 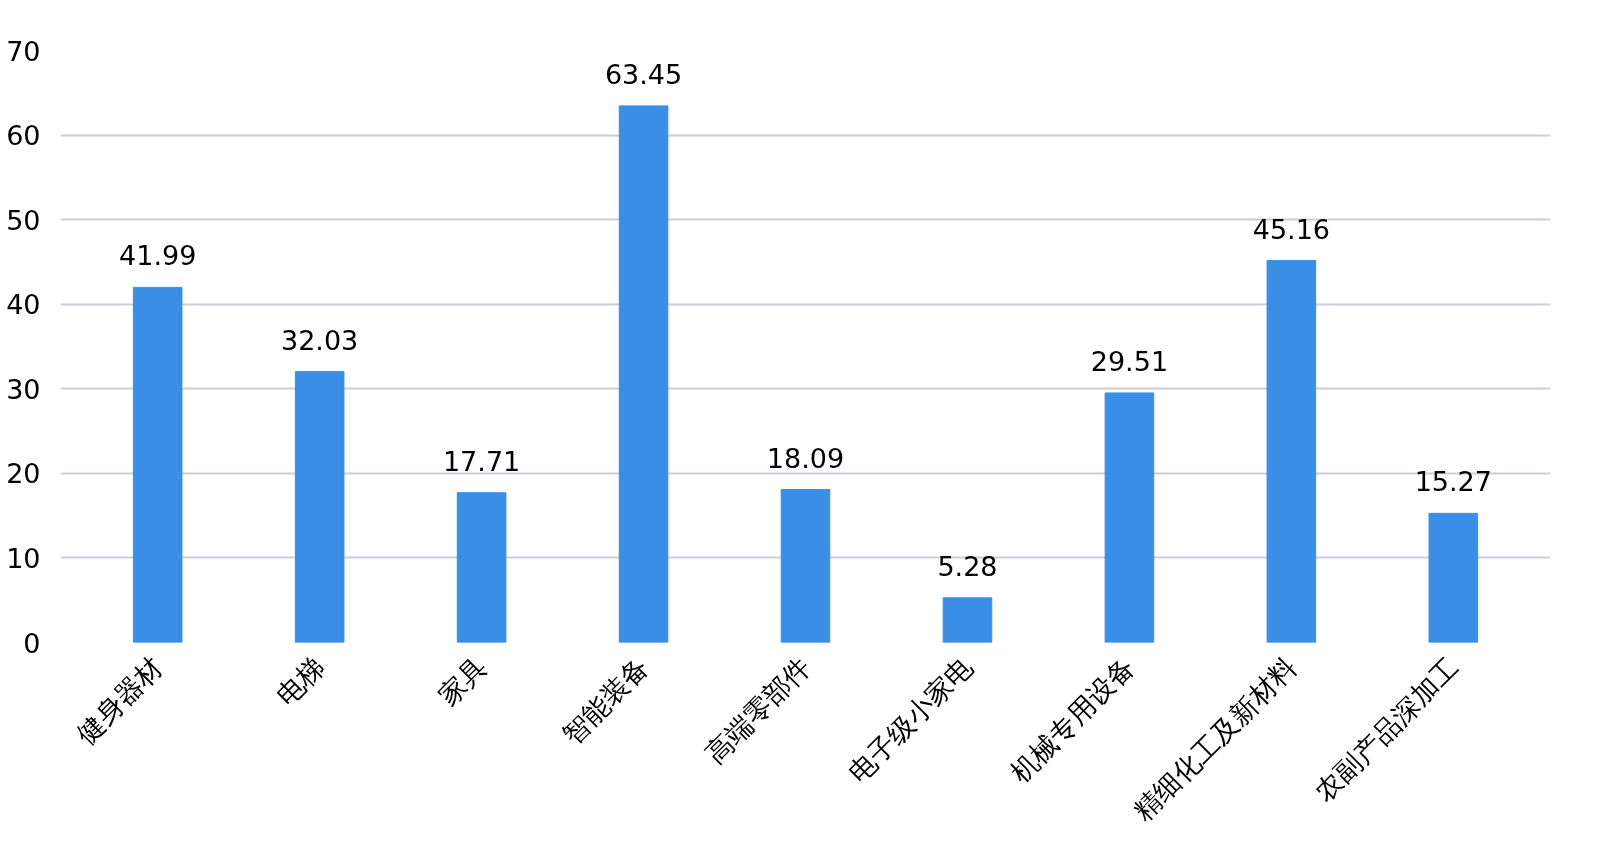 What do you see at coordinates (119, 700) in the screenshot?
I see `x-tick-label: 健身器材` at bounding box center [119, 700].